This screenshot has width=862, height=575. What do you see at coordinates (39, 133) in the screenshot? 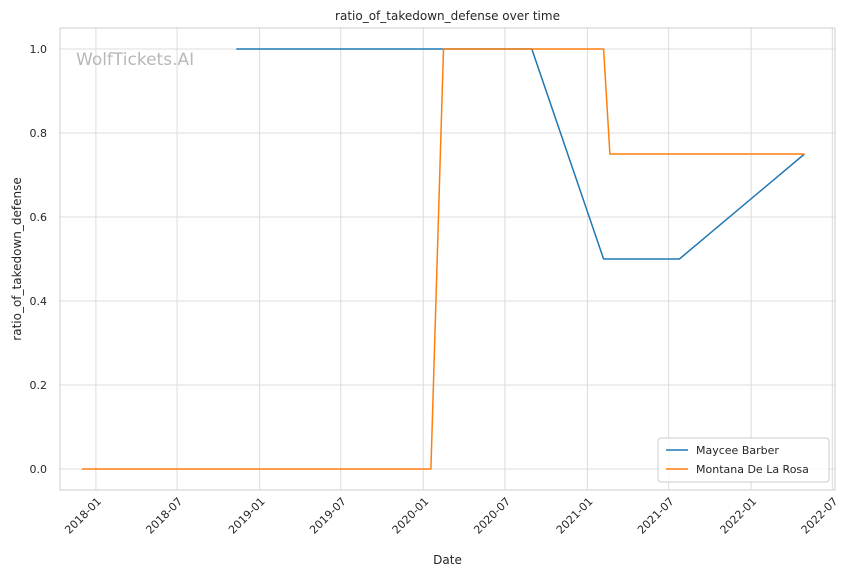
I see `y-tick-label: 0.8` at bounding box center [39, 133].